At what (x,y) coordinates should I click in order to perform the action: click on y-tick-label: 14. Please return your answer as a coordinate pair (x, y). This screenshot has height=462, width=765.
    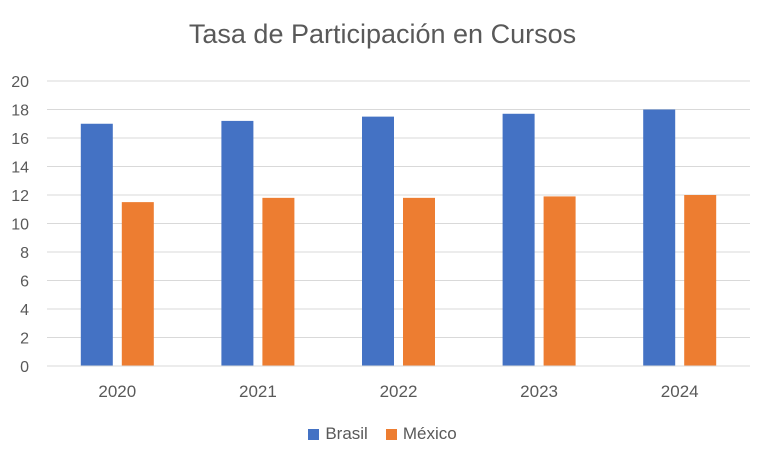
    Looking at the image, I should click on (20, 168).